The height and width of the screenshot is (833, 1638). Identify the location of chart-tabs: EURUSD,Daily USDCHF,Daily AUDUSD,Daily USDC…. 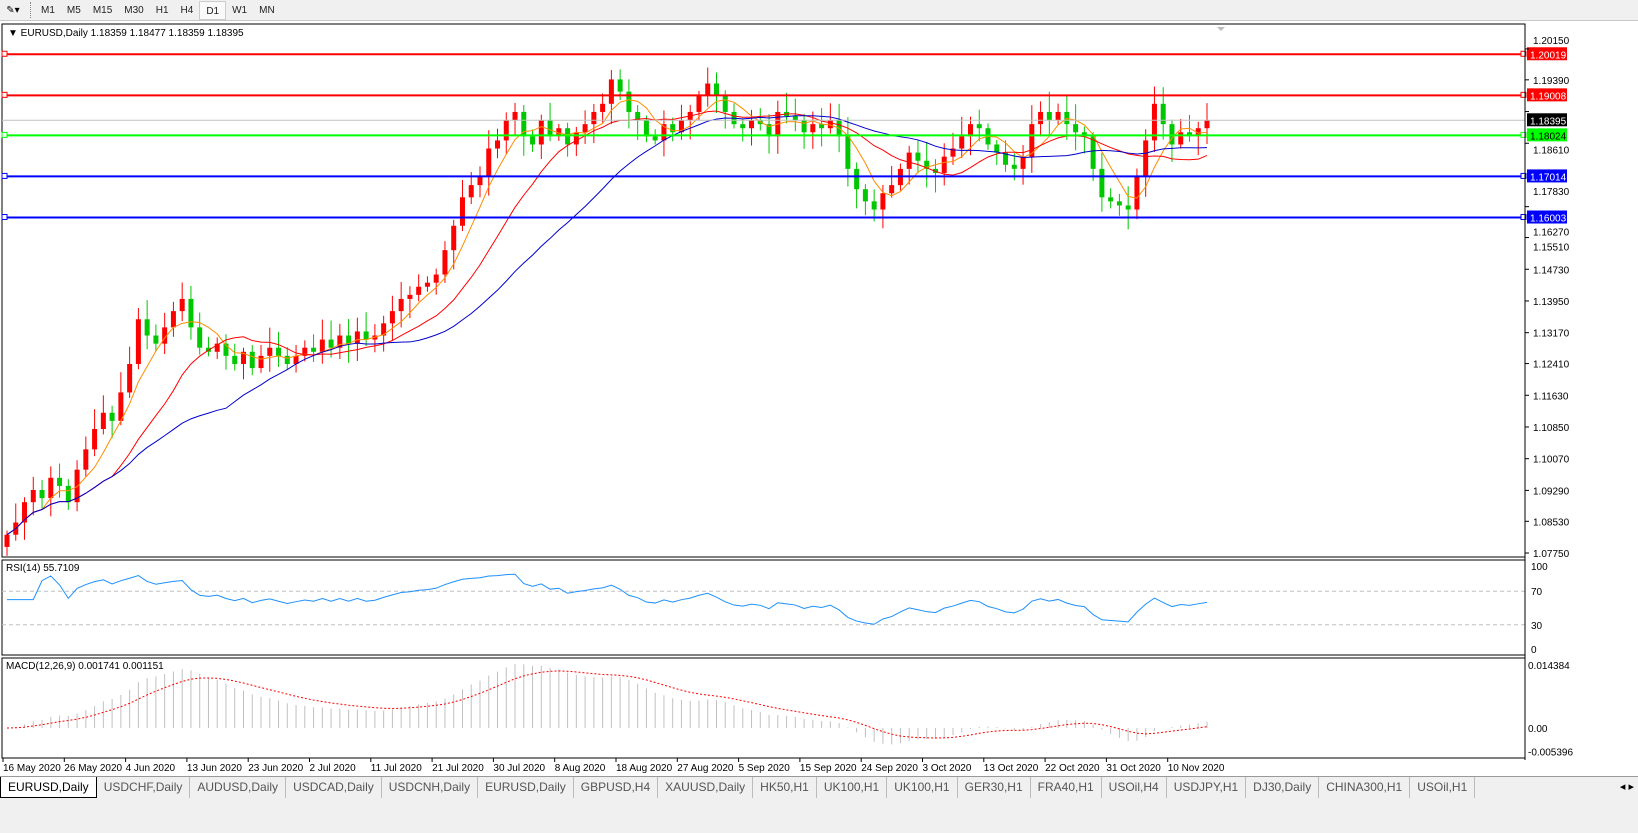
(819, 787).